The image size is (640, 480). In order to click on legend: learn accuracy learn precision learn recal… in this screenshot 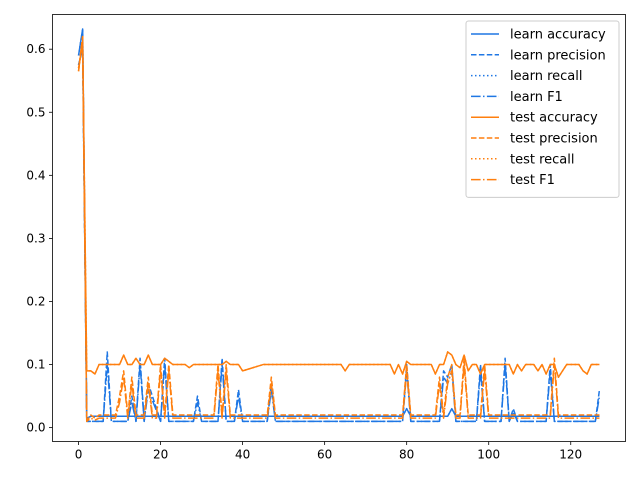, I will do `click(542, 109)`.